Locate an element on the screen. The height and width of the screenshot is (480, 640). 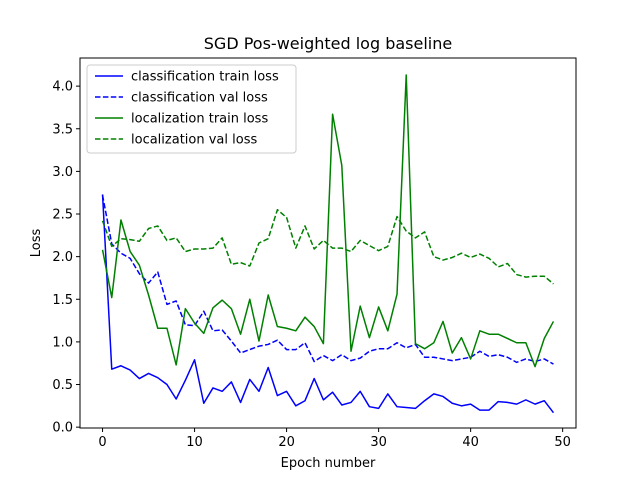
x-tick-label-4: 40 is located at coordinates (470, 442).